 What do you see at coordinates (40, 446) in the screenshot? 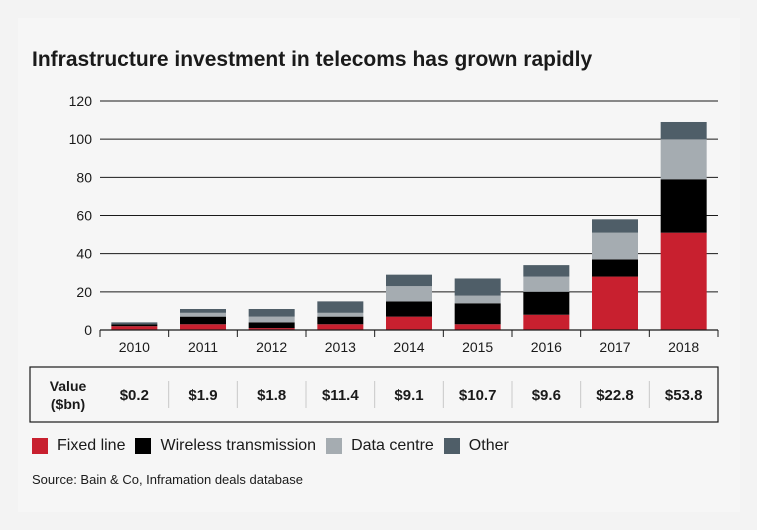
I see `legend-swatch-fixed-line` at bounding box center [40, 446].